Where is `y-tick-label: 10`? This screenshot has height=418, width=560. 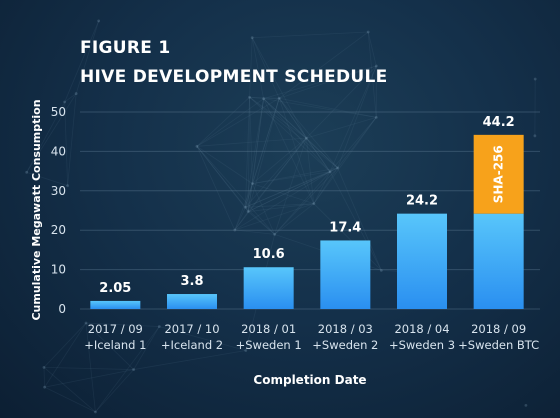 y-tick-label: 10 is located at coordinates (58, 270).